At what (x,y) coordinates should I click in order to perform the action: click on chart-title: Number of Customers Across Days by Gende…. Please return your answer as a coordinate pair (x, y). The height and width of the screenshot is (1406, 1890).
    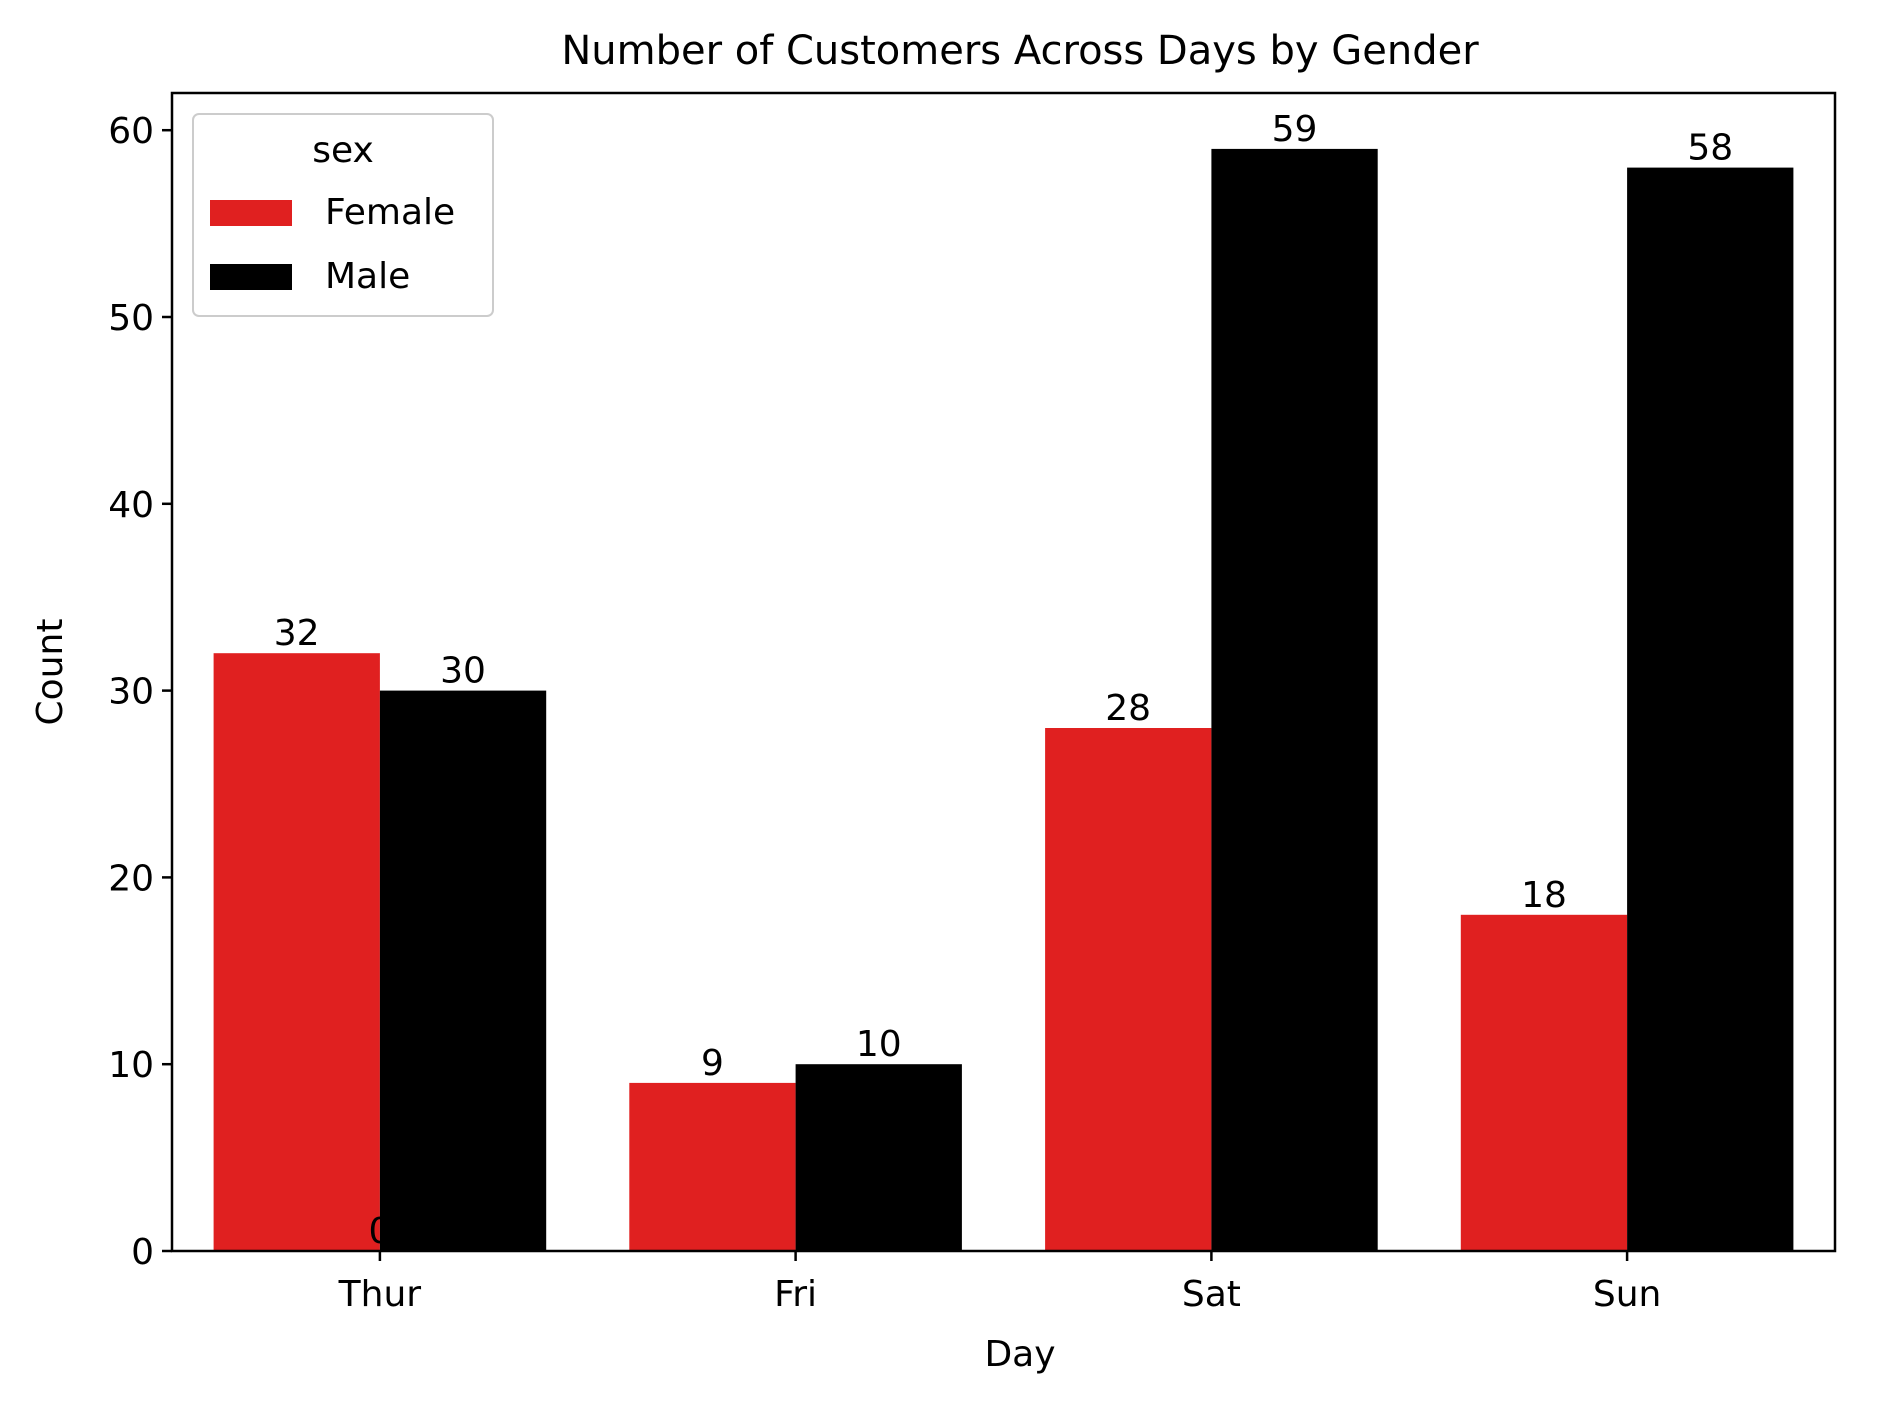
    Looking at the image, I should click on (1020, 51).